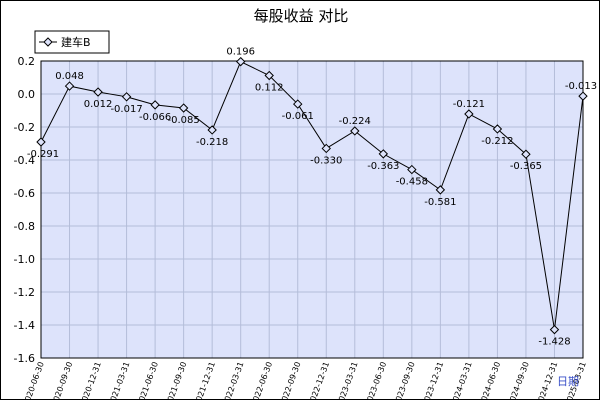  Describe the element at coordinates (205, 380) in the screenshot. I see `x-tick-label: 2021-12-31` at that location.